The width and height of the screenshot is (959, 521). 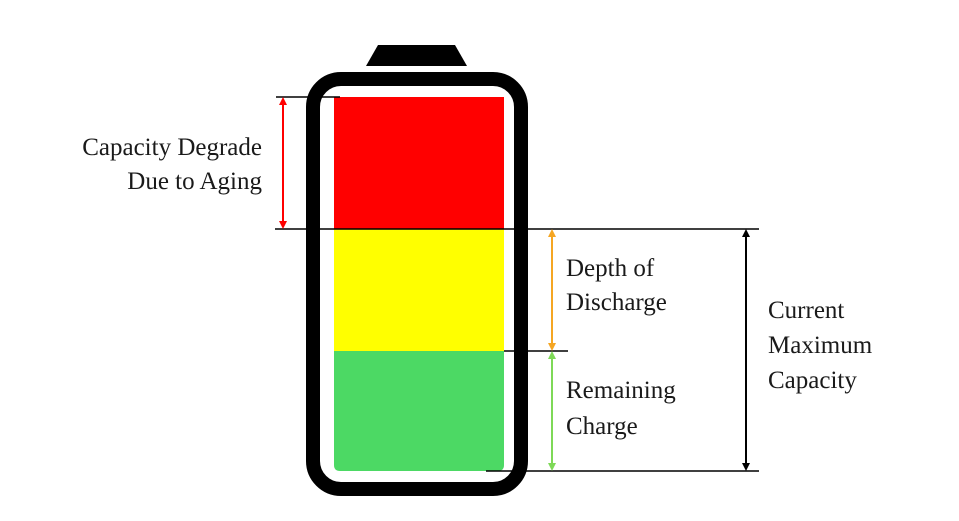 What do you see at coordinates (416, 55) in the screenshot?
I see `battery-terminal` at bounding box center [416, 55].